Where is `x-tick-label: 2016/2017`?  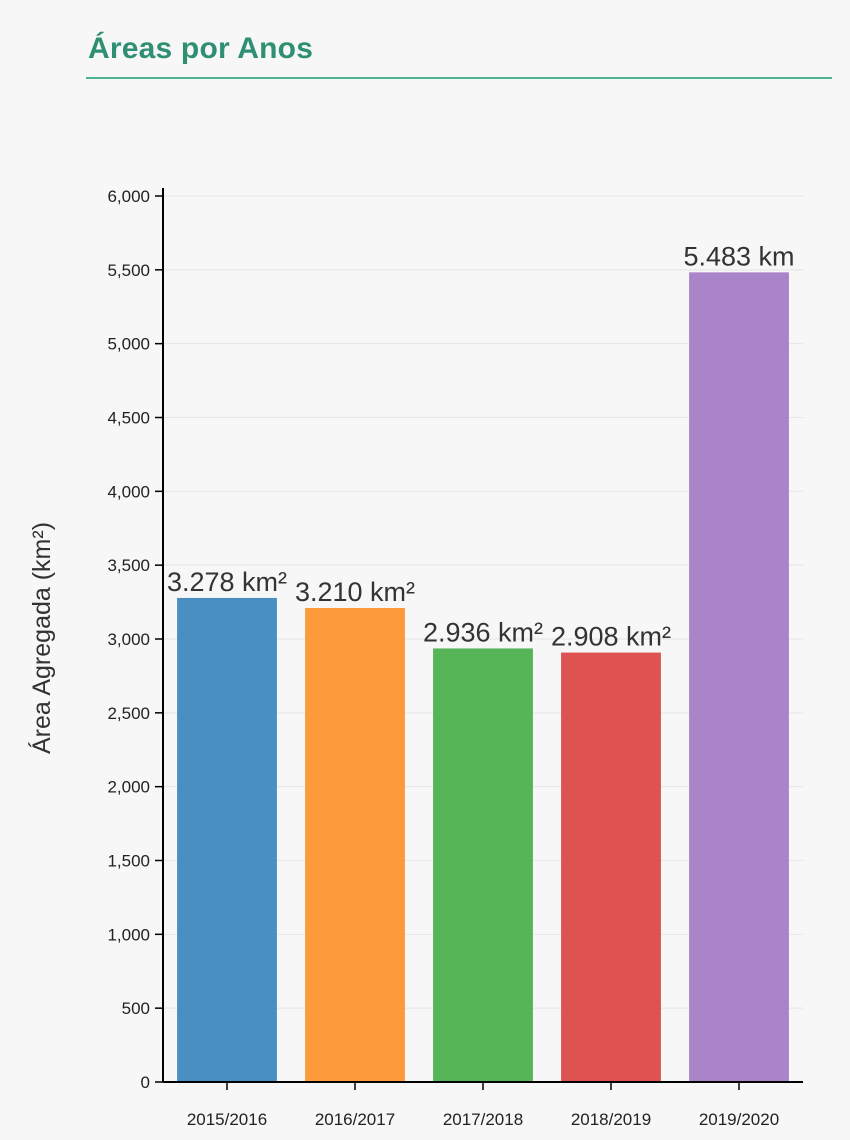
x-tick-label: 2016/2017 is located at coordinates (355, 1119).